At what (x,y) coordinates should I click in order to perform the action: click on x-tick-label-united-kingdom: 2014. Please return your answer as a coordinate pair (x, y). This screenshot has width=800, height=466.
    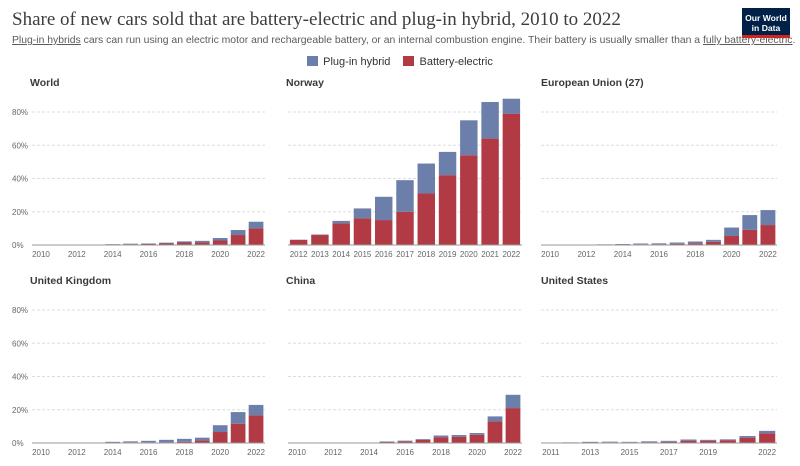
    Looking at the image, I should click on (113, 452).